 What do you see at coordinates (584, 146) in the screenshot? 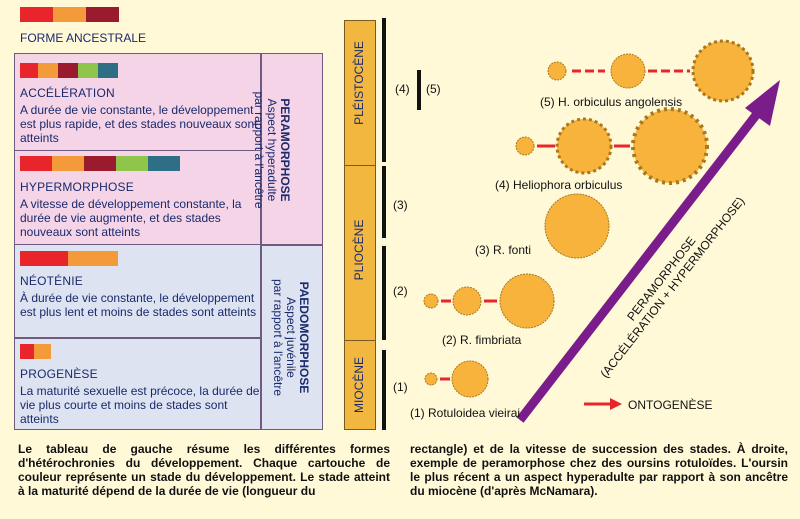
I see `urchin-4b` at bounding box center [584, 146].